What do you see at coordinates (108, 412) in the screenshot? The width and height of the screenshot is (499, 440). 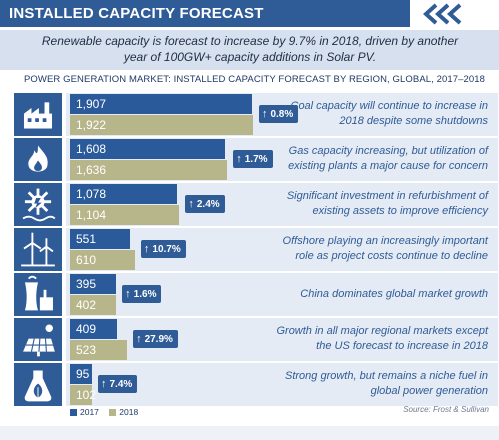 I see `chart-legend: 2017 2018` at bounding box center [108, 412].